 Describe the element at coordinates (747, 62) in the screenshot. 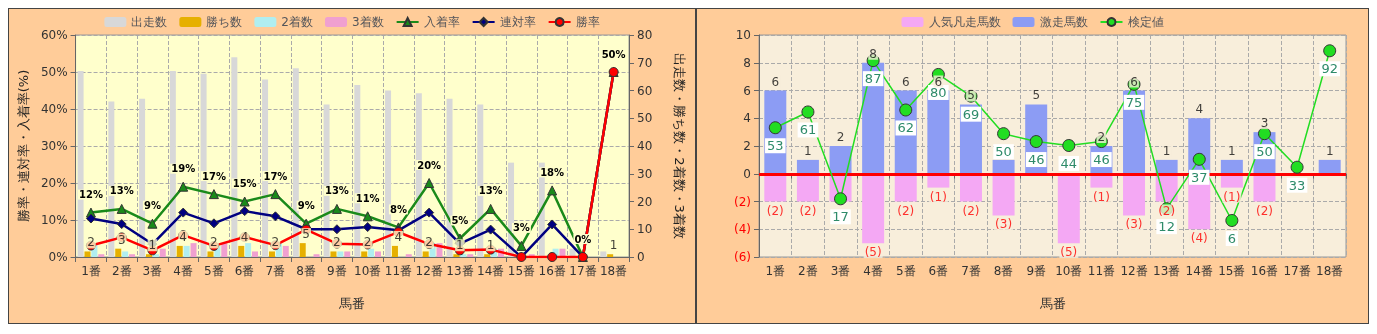

I see `y-tick-label: 8` at that location.